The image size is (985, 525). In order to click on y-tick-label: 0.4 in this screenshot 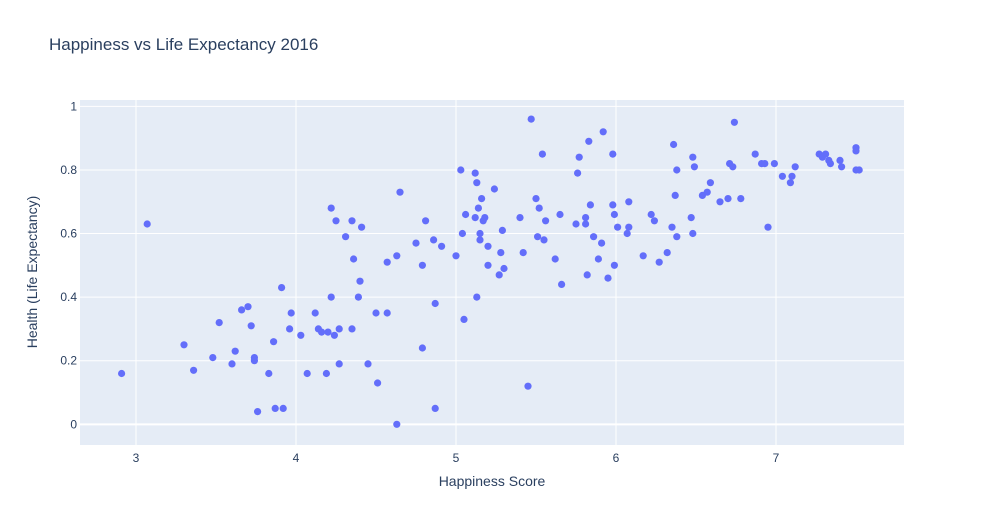, I will do `click(68, 297)`.